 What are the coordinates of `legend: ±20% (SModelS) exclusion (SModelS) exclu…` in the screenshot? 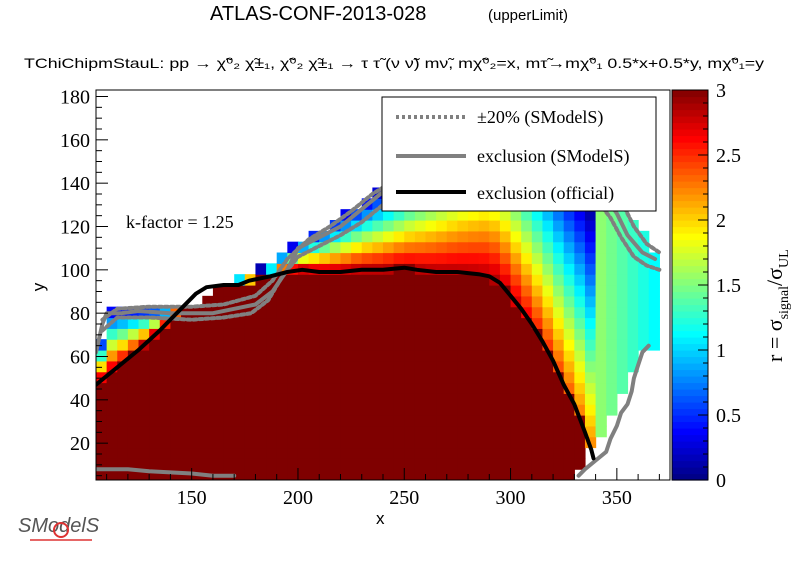 It's located at (519, 154).